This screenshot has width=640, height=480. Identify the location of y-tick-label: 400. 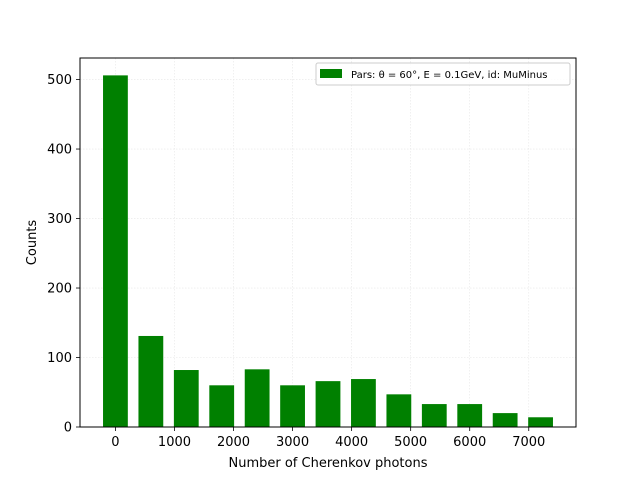
(59, 150).